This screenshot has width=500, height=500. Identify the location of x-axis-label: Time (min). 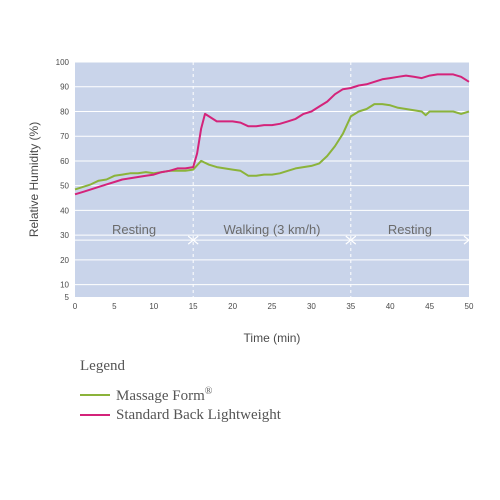
(272, 338).